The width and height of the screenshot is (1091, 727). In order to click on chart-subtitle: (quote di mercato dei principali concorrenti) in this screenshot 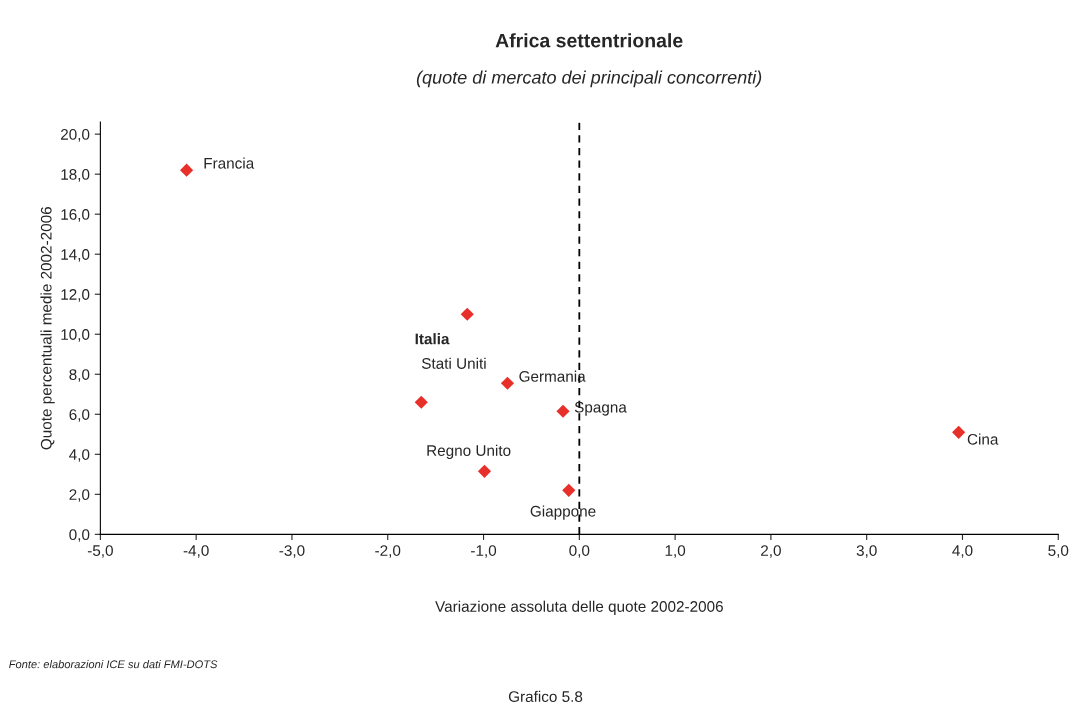, I will do `click(589, 79)`.